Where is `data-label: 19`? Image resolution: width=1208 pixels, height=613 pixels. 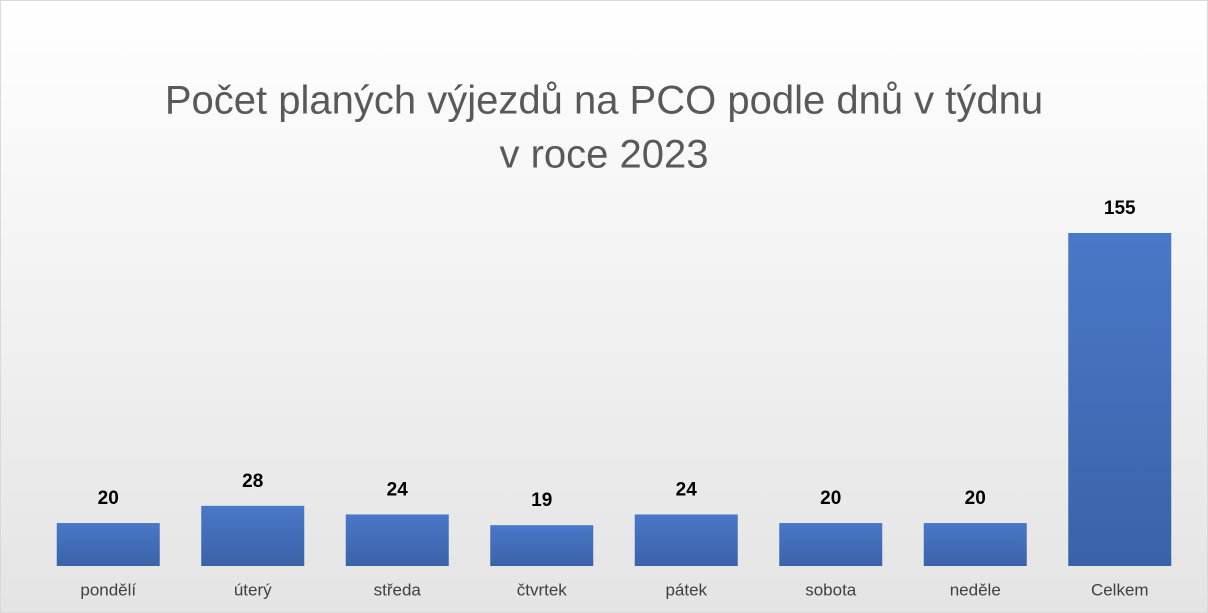
data-label: 19 is located at coordinates (541, 500).